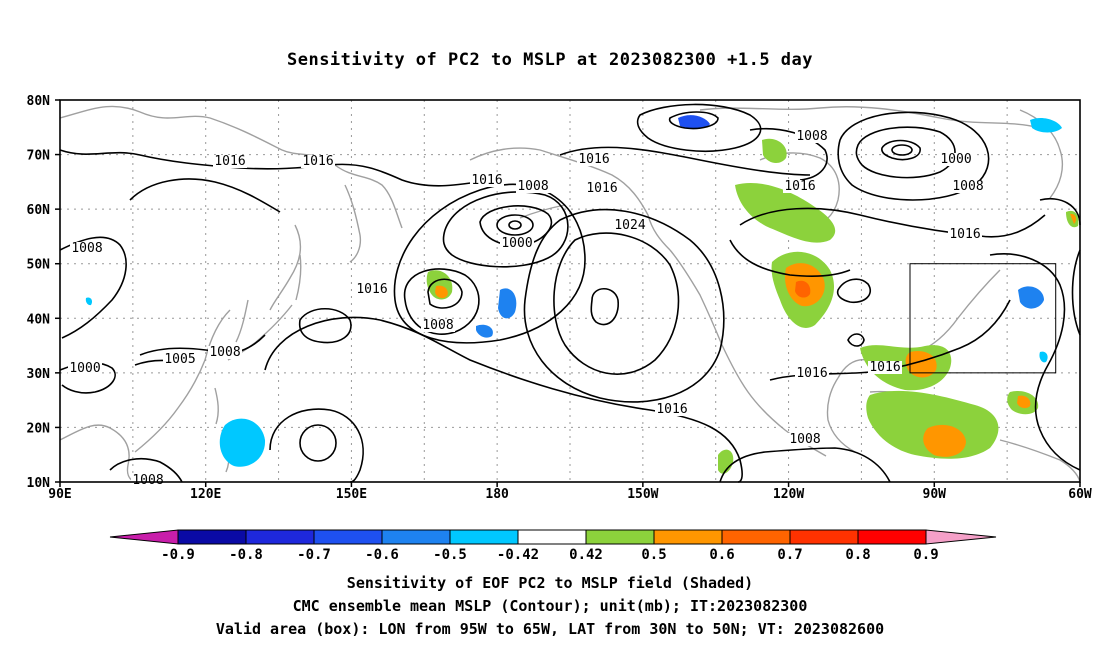  I want to click on colorbar-tick-label: 0.6, so click(721, 555).